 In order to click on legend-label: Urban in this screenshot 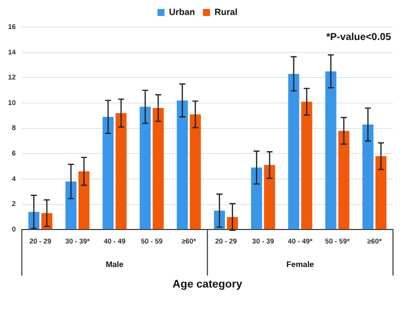, I will do `click(182, 11)`.